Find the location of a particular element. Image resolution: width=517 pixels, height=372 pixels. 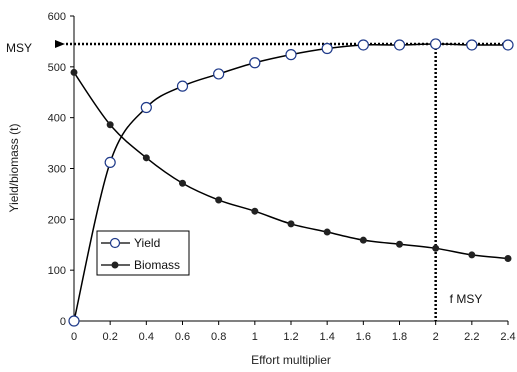

y-tick-label: 400 is located at coordinates (57, 119).